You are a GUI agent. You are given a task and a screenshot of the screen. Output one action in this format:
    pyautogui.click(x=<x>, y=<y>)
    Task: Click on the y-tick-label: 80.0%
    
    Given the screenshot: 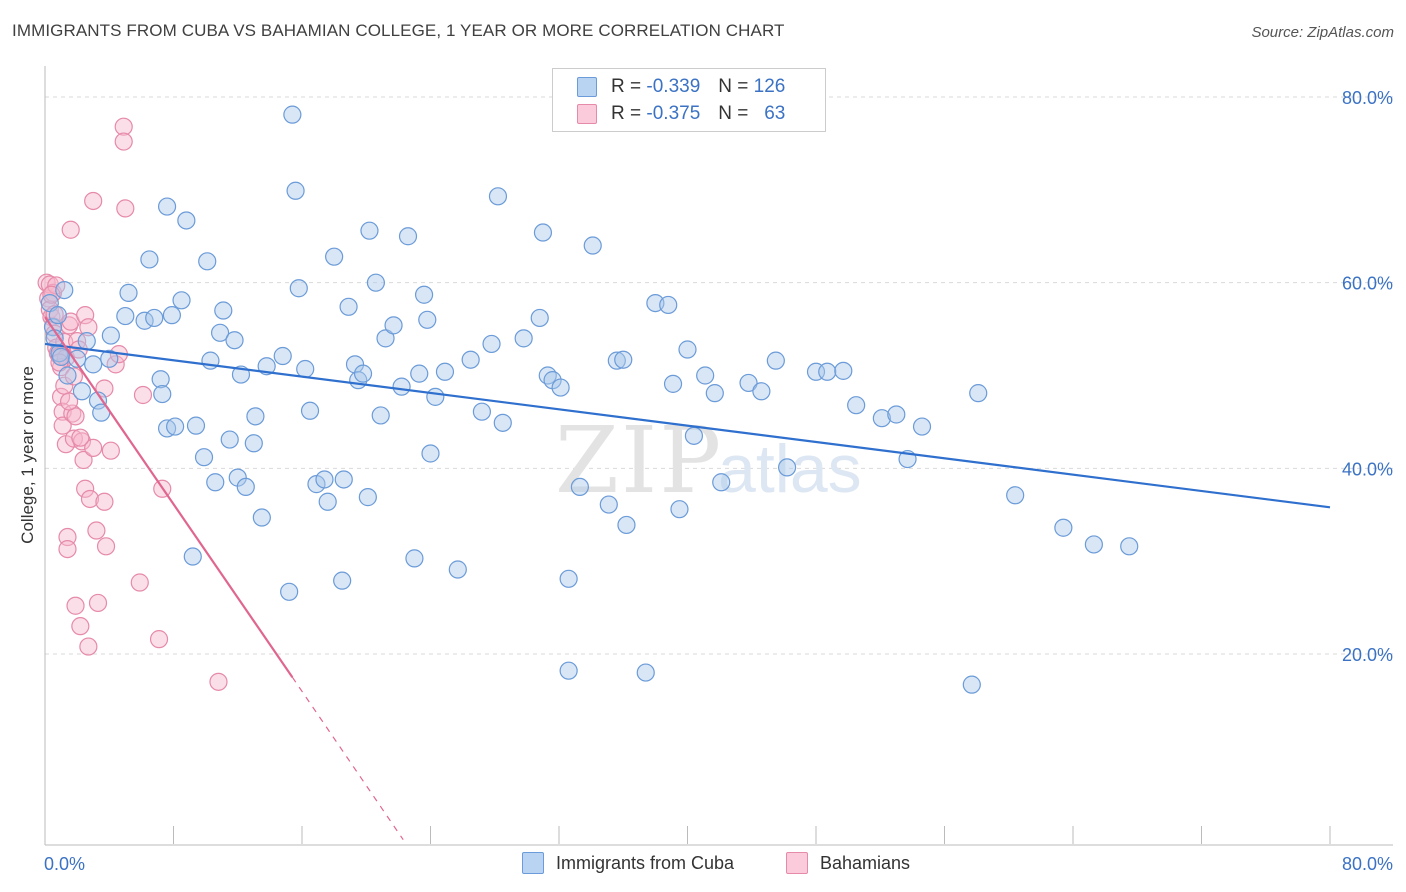 What is the action you would take?
    pyautogui.click(x=1367, y=98)
    